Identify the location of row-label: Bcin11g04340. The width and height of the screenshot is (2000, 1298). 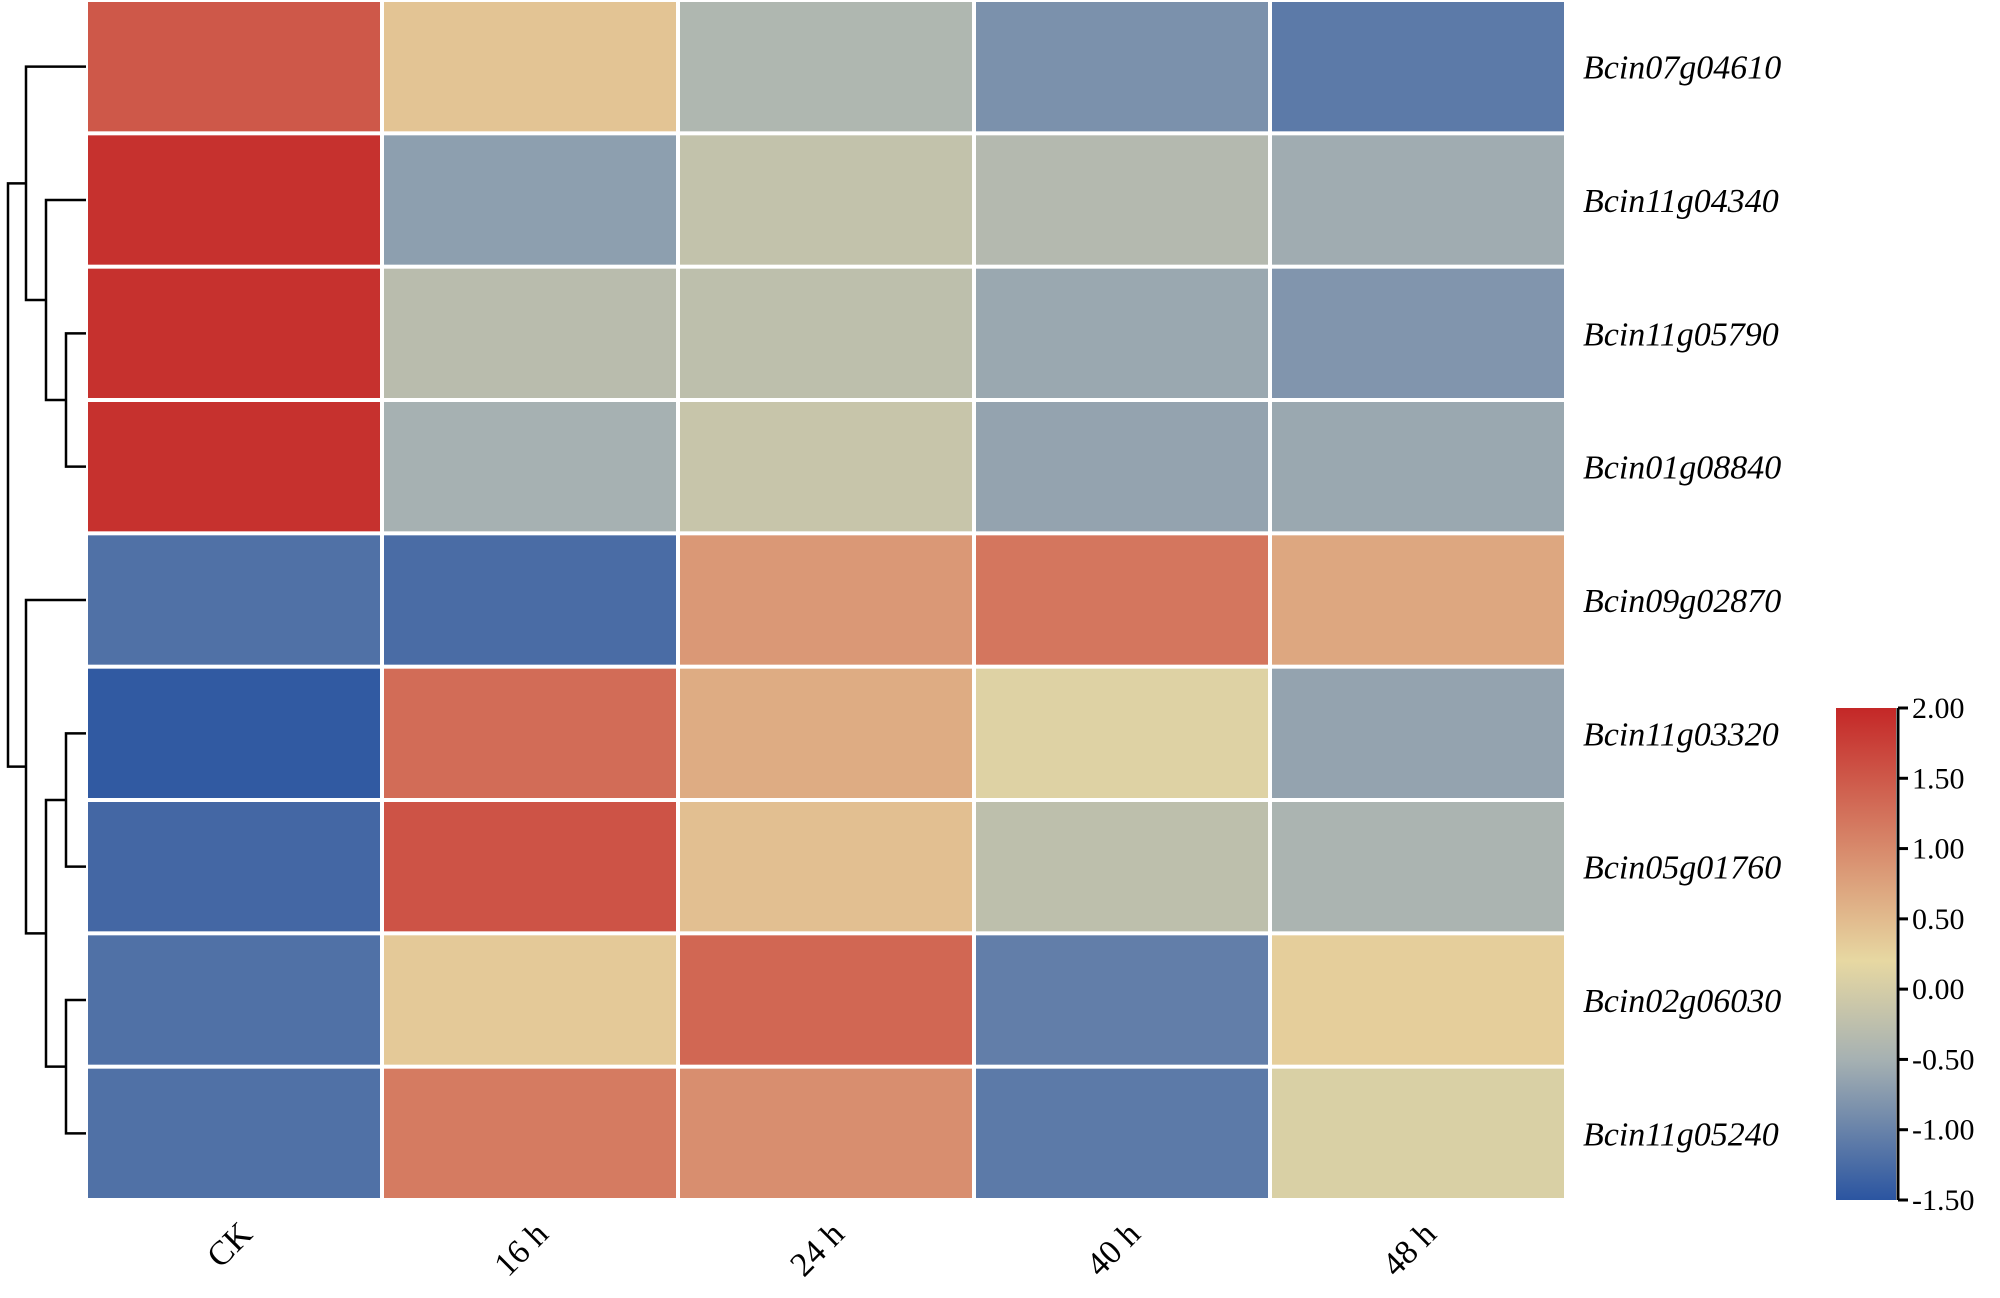
(1681, 201).